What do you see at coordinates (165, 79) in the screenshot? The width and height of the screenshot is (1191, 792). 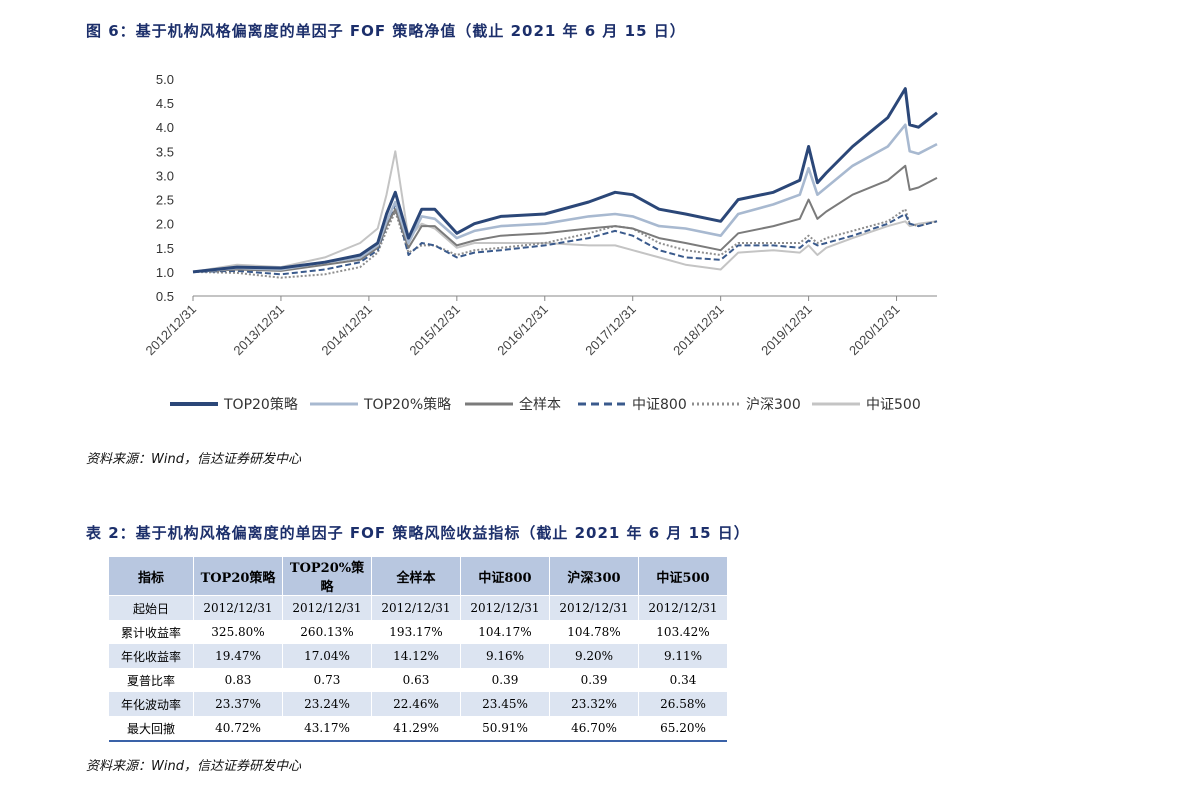 I see `y-tick-label: 5.0` at bounding box center [165, 79].